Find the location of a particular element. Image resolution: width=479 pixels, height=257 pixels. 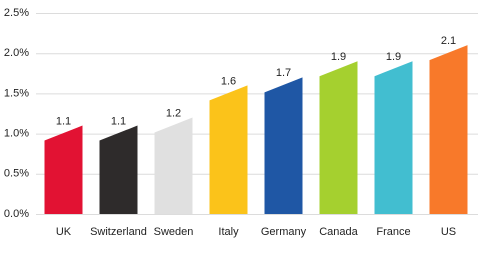

y-tick-label: 0.0% is located at coordinates (16, 214).